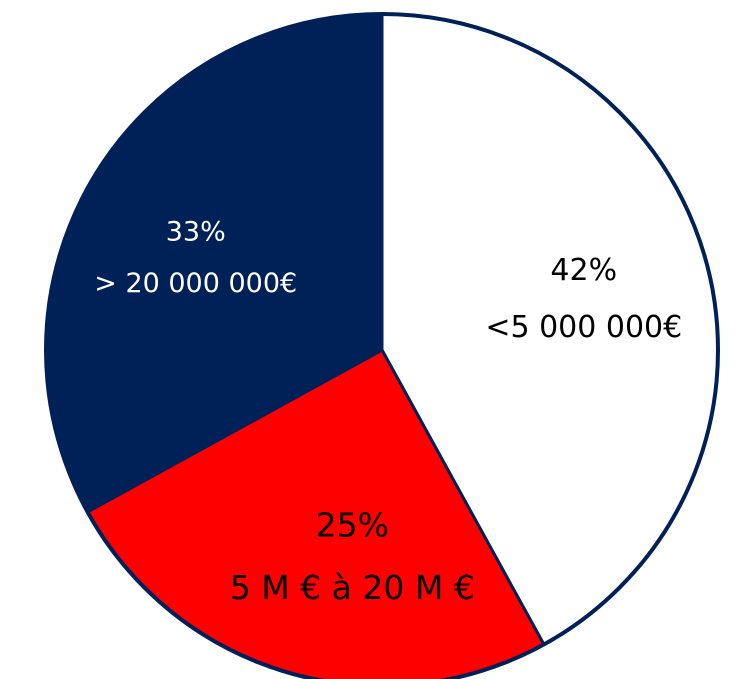 This screenshot has height=679, width=735. Describe the element at coordinates (583, 327) in the screenshot. I see `slice-category-label-1: <5 000 000€` at that location.